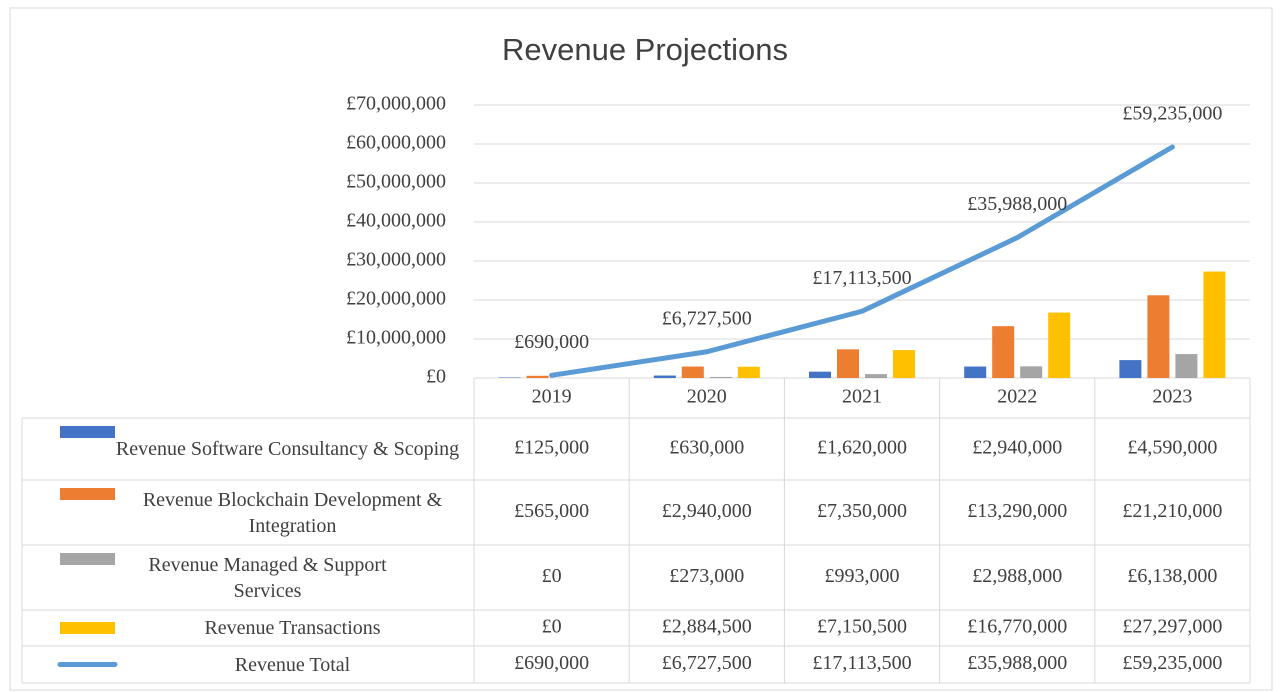 The height and width of the screenshot is (692, 1282). Describe the element at coordinates (396, 260) in the screenshot. I see `y-tick-label: £30,000,000` at that location.